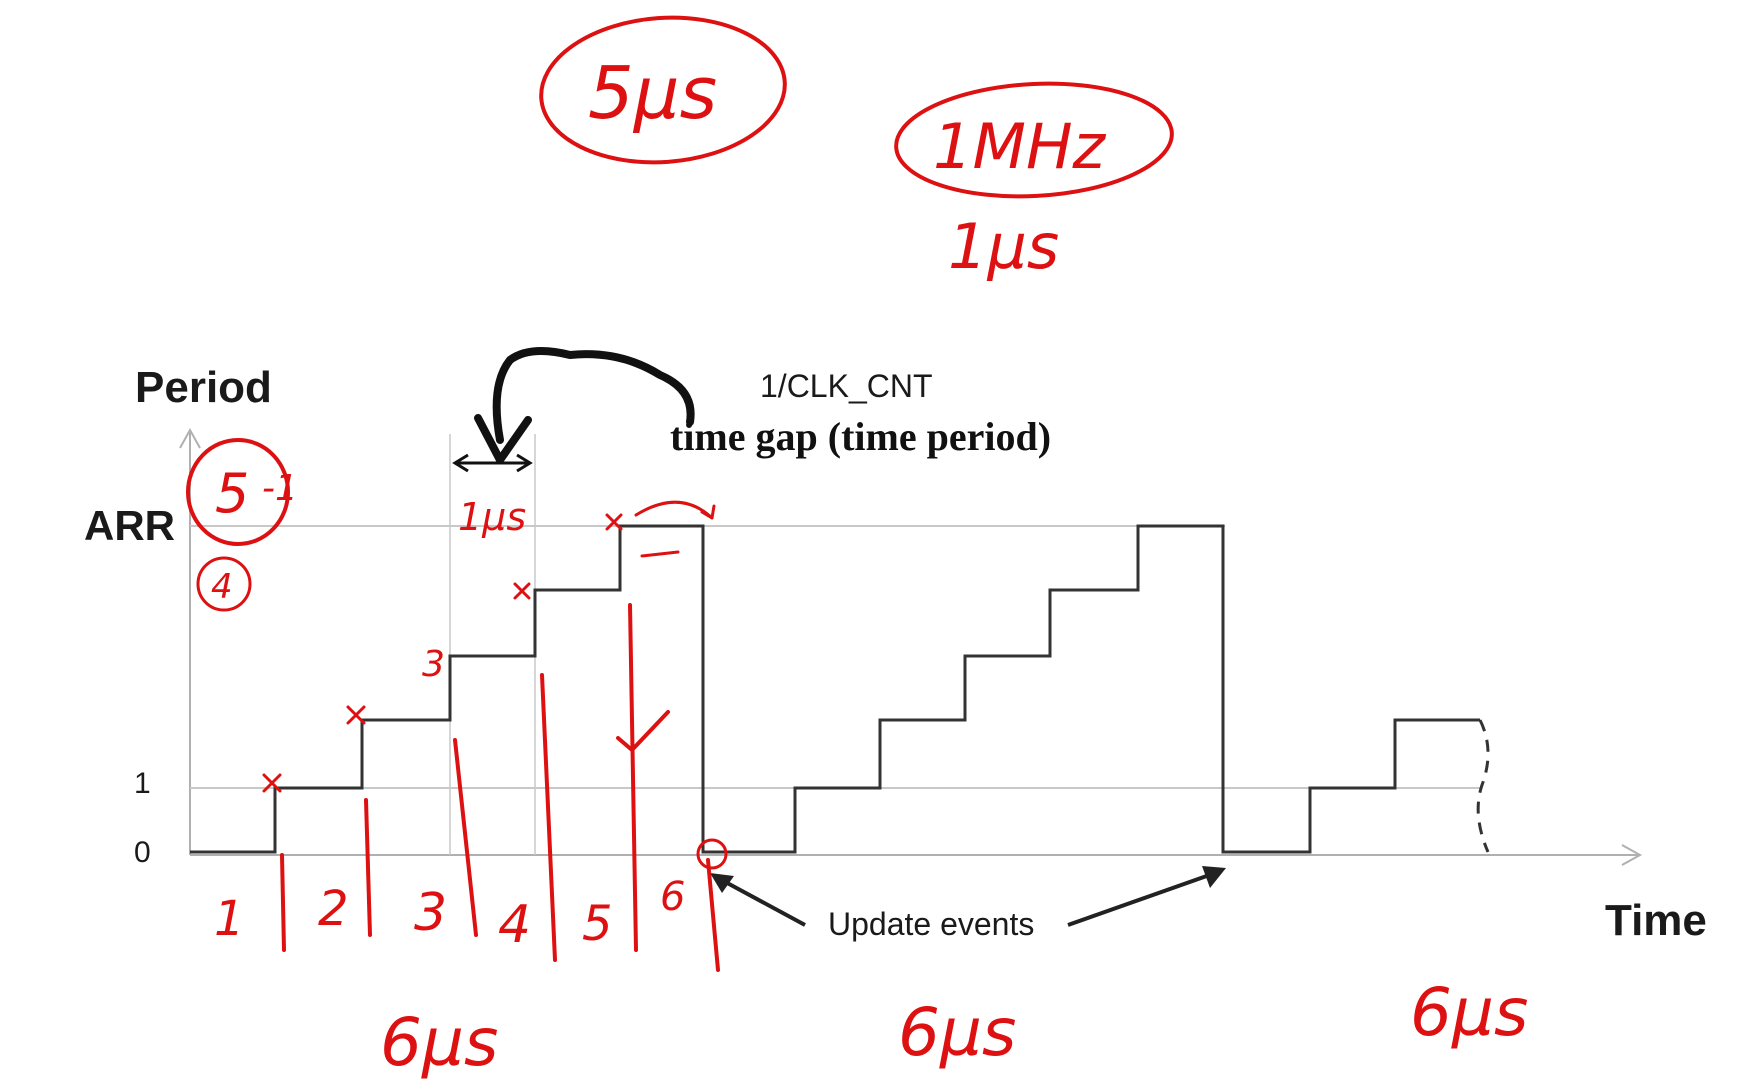 The height and width of the screenshot is (1090, 1738). What do you see at coordinates (232, 493) in the screenshot?
I see `arr-value-note: 5` at bounding box center [232, 493].